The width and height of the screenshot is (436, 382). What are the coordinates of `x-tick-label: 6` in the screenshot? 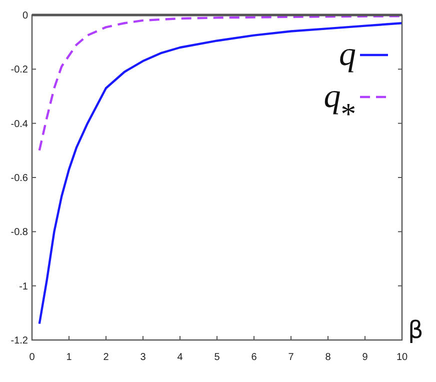 It's located at (254, 357).